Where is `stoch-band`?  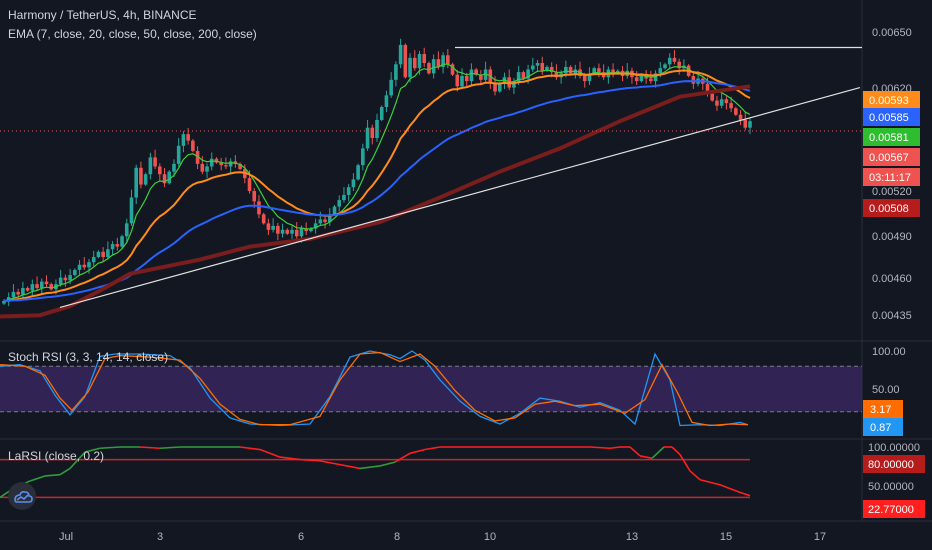
stoch-band is located at coordinates (431, 389).